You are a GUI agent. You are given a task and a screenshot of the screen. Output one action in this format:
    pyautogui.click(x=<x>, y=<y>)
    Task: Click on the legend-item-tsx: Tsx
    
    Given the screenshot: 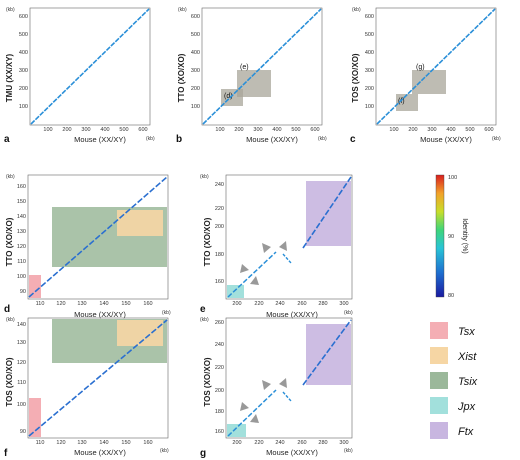 What is the action you would take?
    pyautogui.click(x=452, y=330)
    